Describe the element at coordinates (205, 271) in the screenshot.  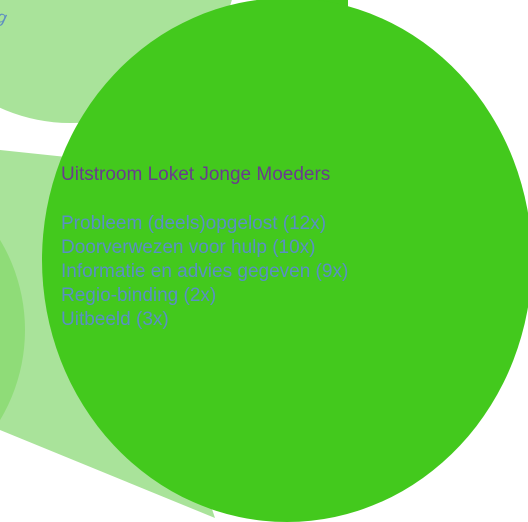
I see `bubble-item: Informatie en advies gegeven (9x)` at that location.